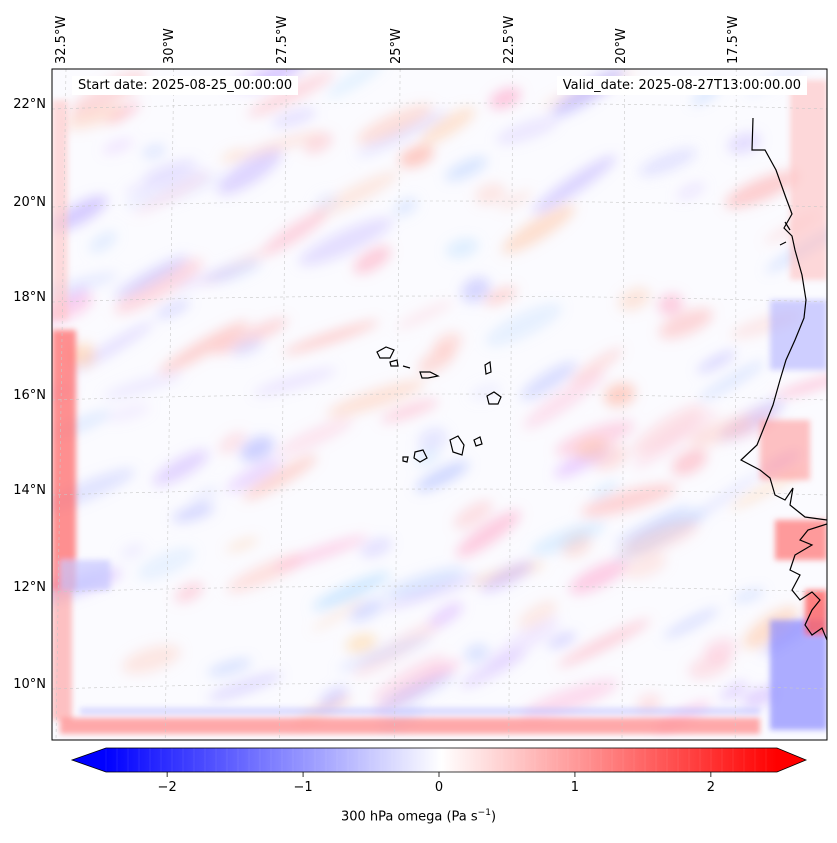  Describe the element at coordinates (167, 787) in the screenshot. I see `colorbar-tick-label: −2` at that location.